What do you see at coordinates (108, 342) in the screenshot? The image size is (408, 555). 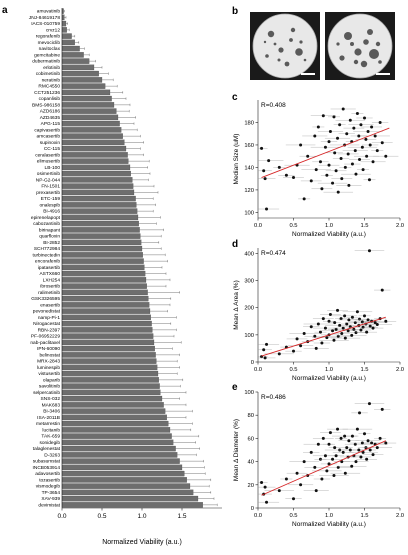 I see `bar-nab-paclitaxel` at bounding box center [108, 342].